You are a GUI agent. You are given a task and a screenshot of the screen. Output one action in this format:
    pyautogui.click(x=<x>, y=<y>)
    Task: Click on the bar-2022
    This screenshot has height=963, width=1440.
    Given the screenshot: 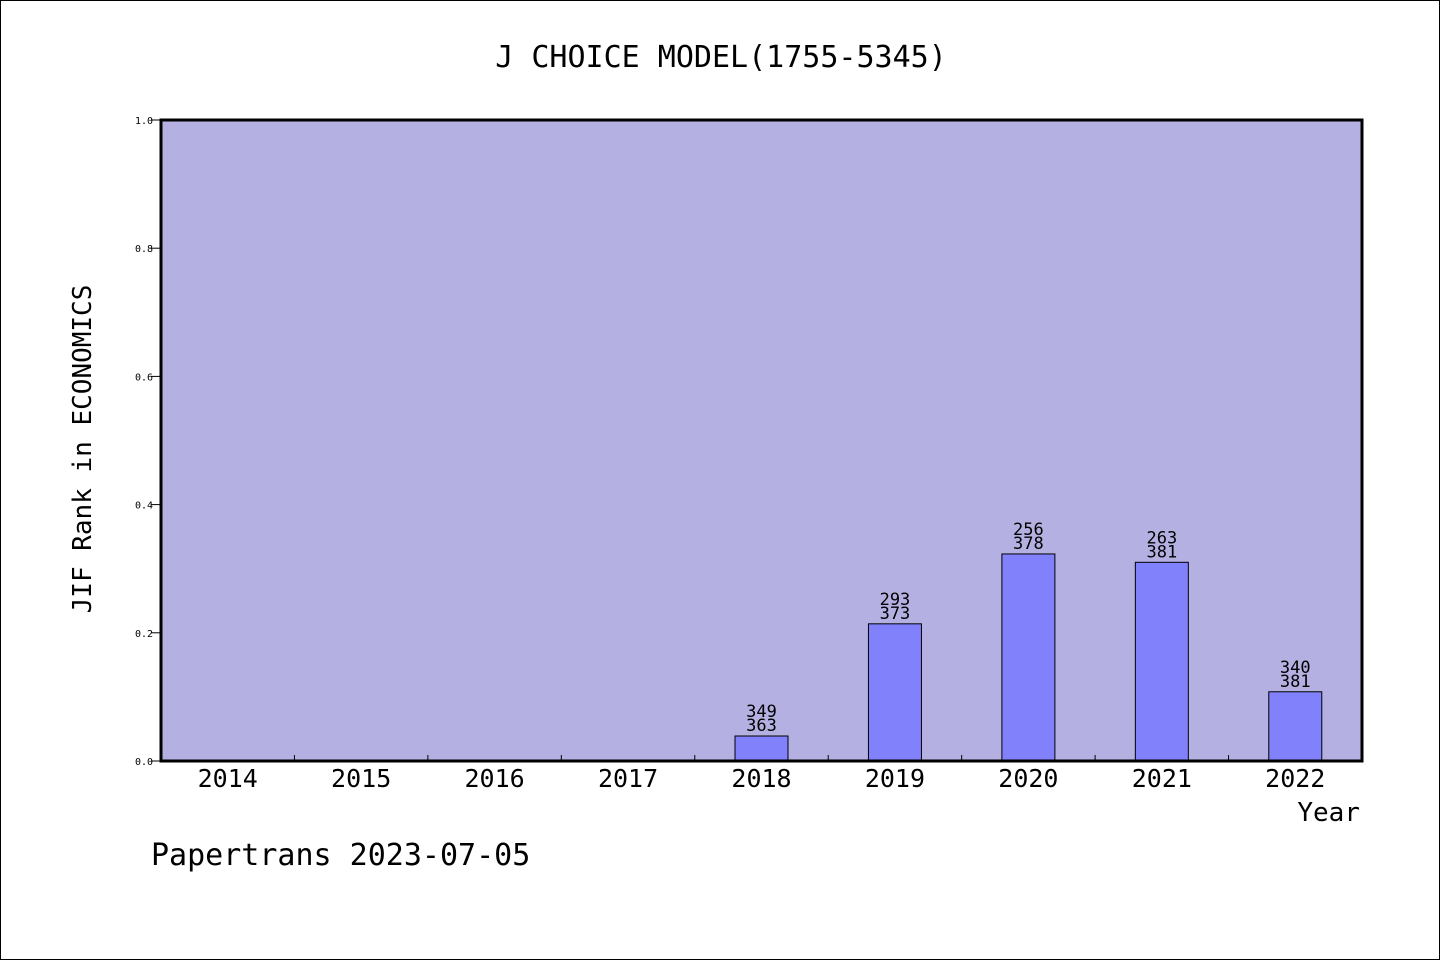 What is the action you would take?
    pyautogui.click(x=1295, y=726)
    